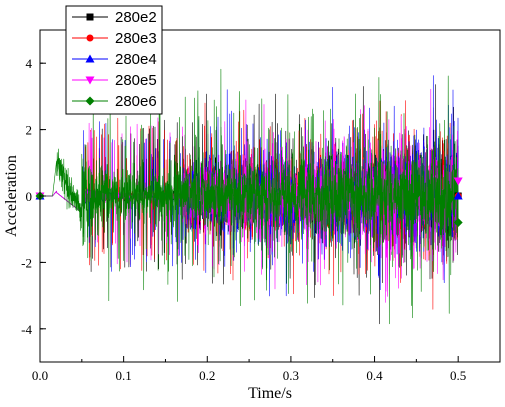 This screenshot has height=407, width=505. I want to click on series-end-marker-280e5, so click(458, 181).